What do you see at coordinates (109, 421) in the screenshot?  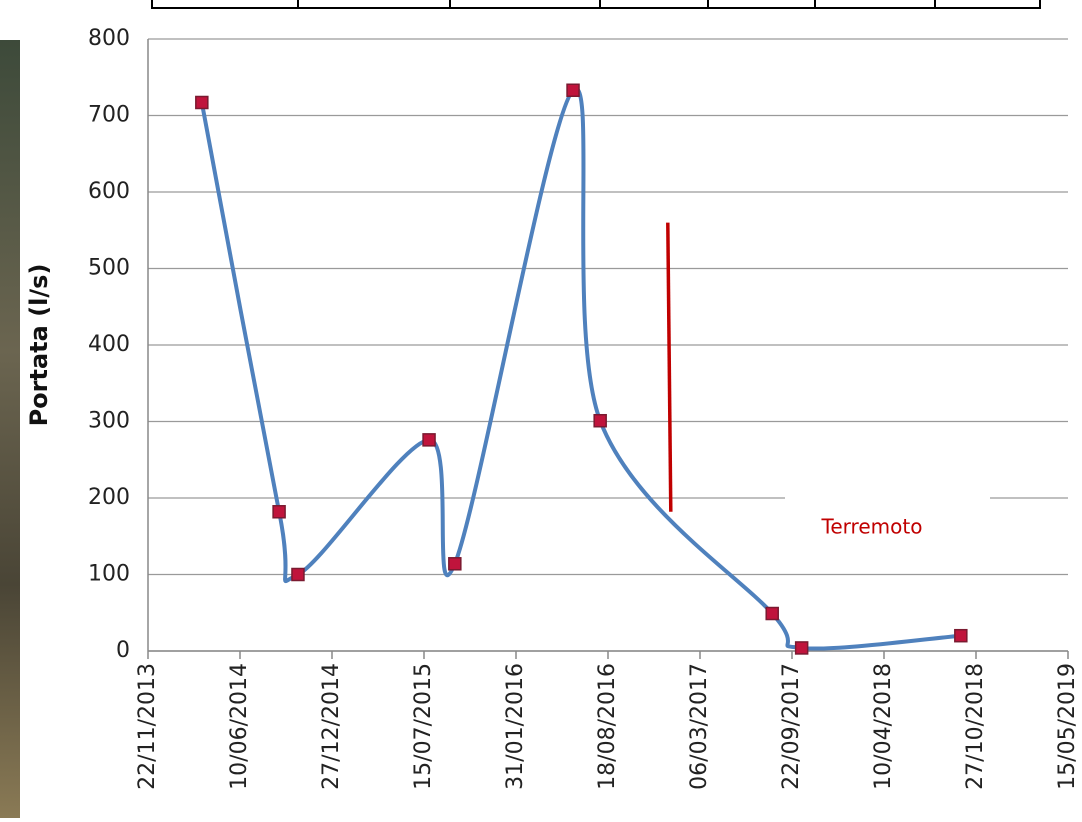 I see `y-tick-label: 300` at bounding box center [109, 421].